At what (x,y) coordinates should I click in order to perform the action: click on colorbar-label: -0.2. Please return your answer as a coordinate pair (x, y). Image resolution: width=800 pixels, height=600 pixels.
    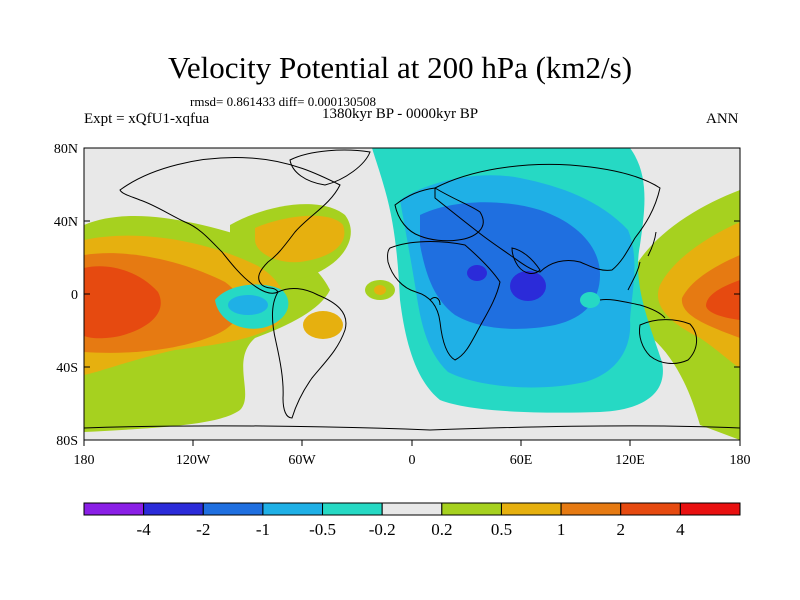
    Looking at the image, I should click on (382, 529).